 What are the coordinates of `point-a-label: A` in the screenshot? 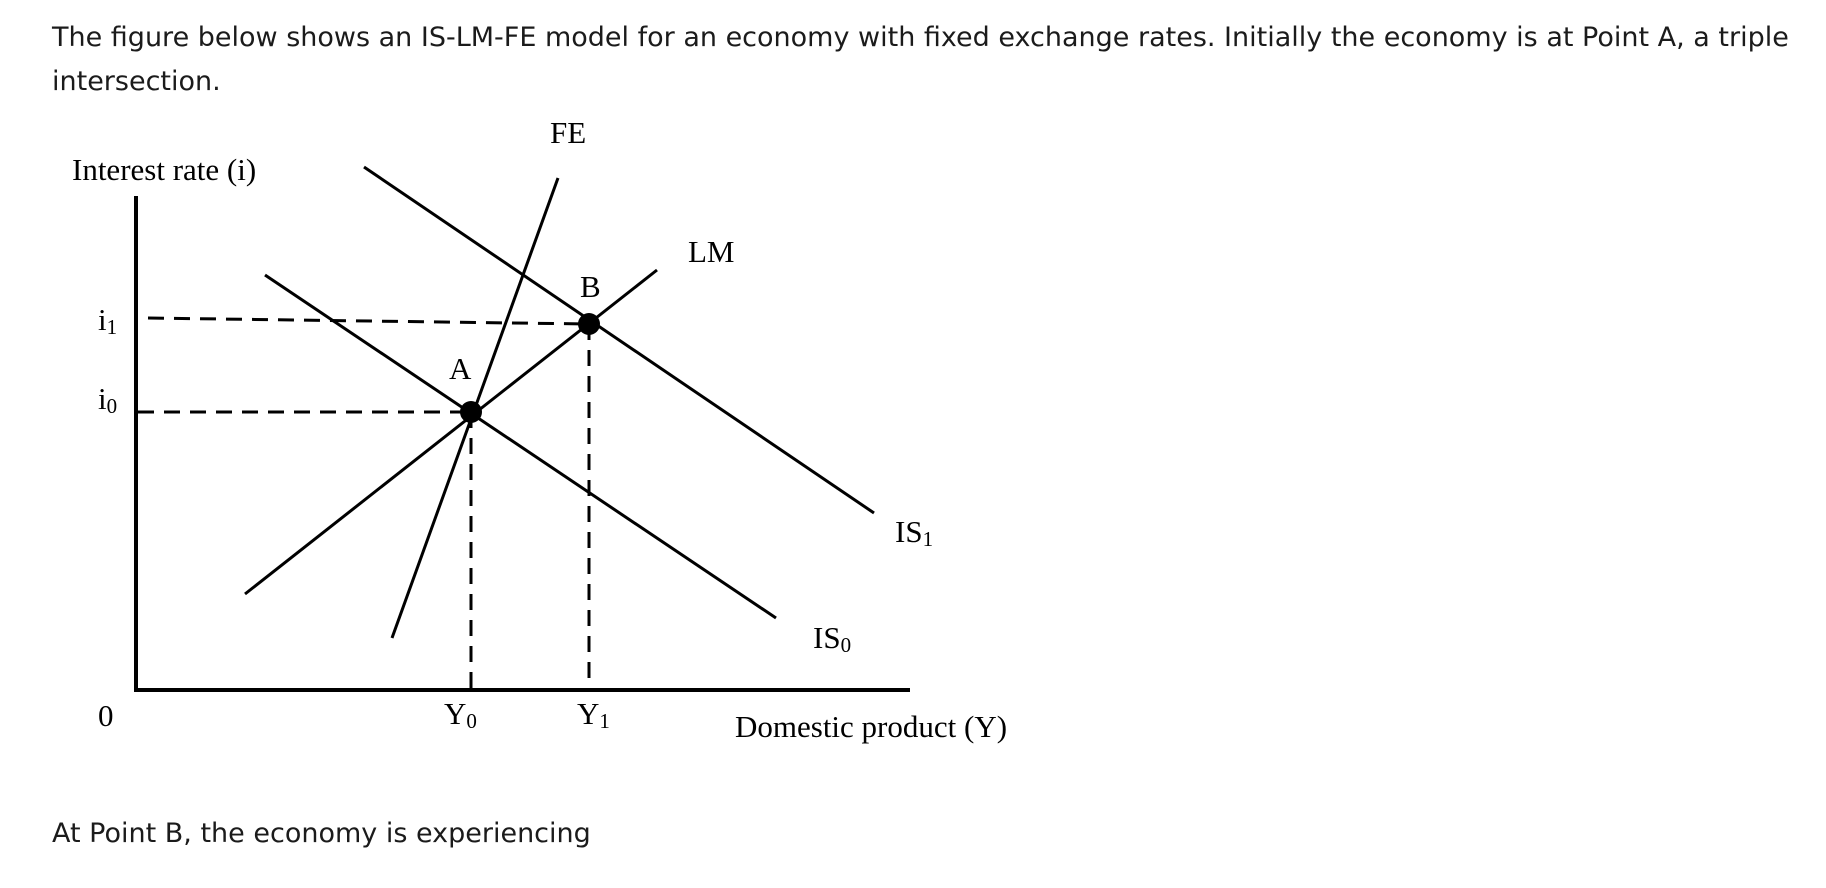 It's located at (460, 368).